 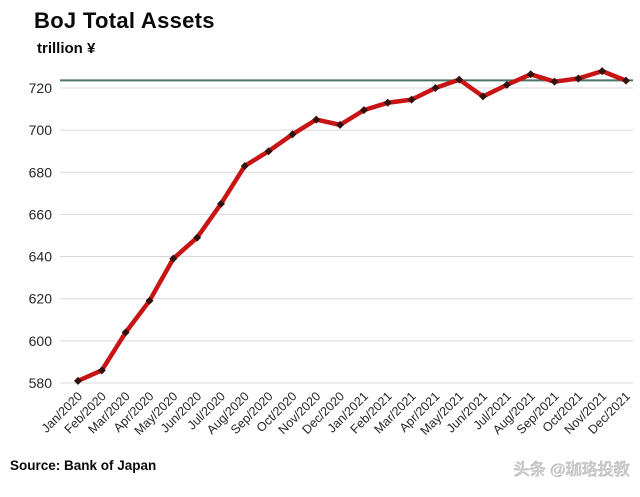 What do you see at coordinates (83, 465) in the screenshot?
I see `source-note: Source: Bank of Japan` at bounding box center [83, 465].